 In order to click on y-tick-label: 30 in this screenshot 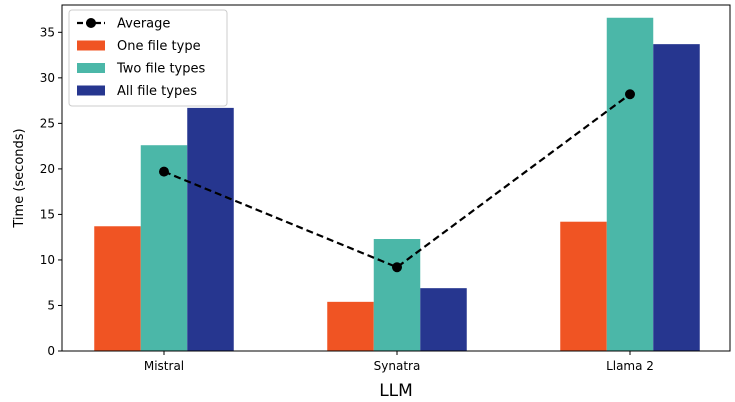, I will do `click(47, 78)`.